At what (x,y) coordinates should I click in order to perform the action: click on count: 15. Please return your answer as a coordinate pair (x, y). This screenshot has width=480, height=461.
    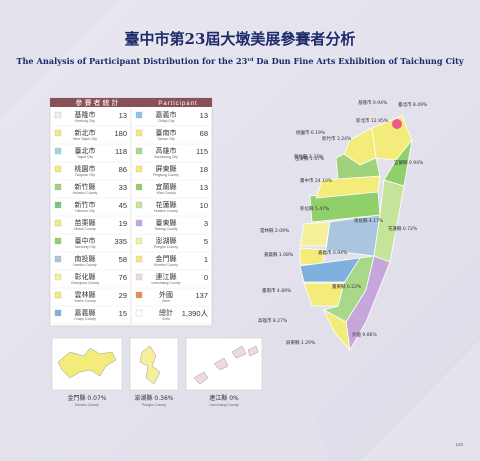
    Looking at the image, I should click on (123, 313).